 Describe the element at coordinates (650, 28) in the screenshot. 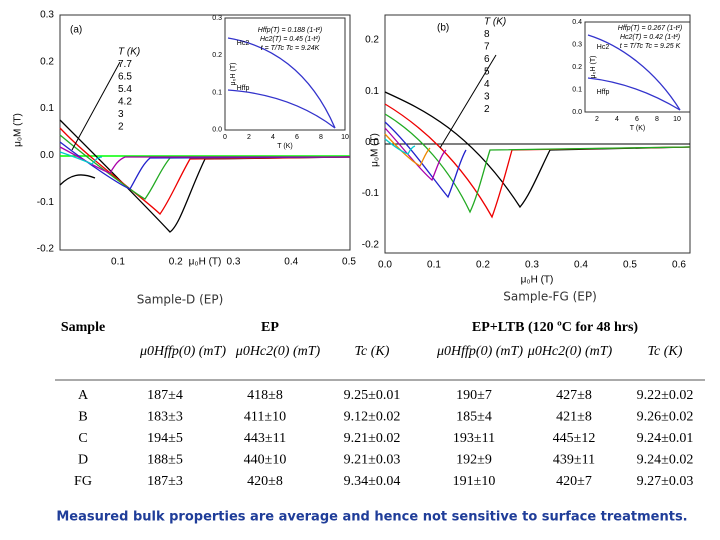

I see `inset-equation: Hffp(T) = 0.267 (1-t²)` at that location.